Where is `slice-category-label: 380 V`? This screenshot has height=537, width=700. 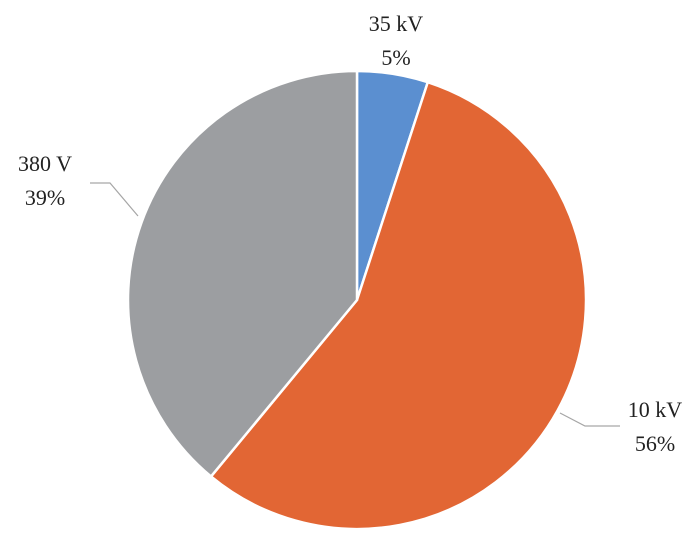
slice-category-label: 380 V is located at coordinates (45, 163).